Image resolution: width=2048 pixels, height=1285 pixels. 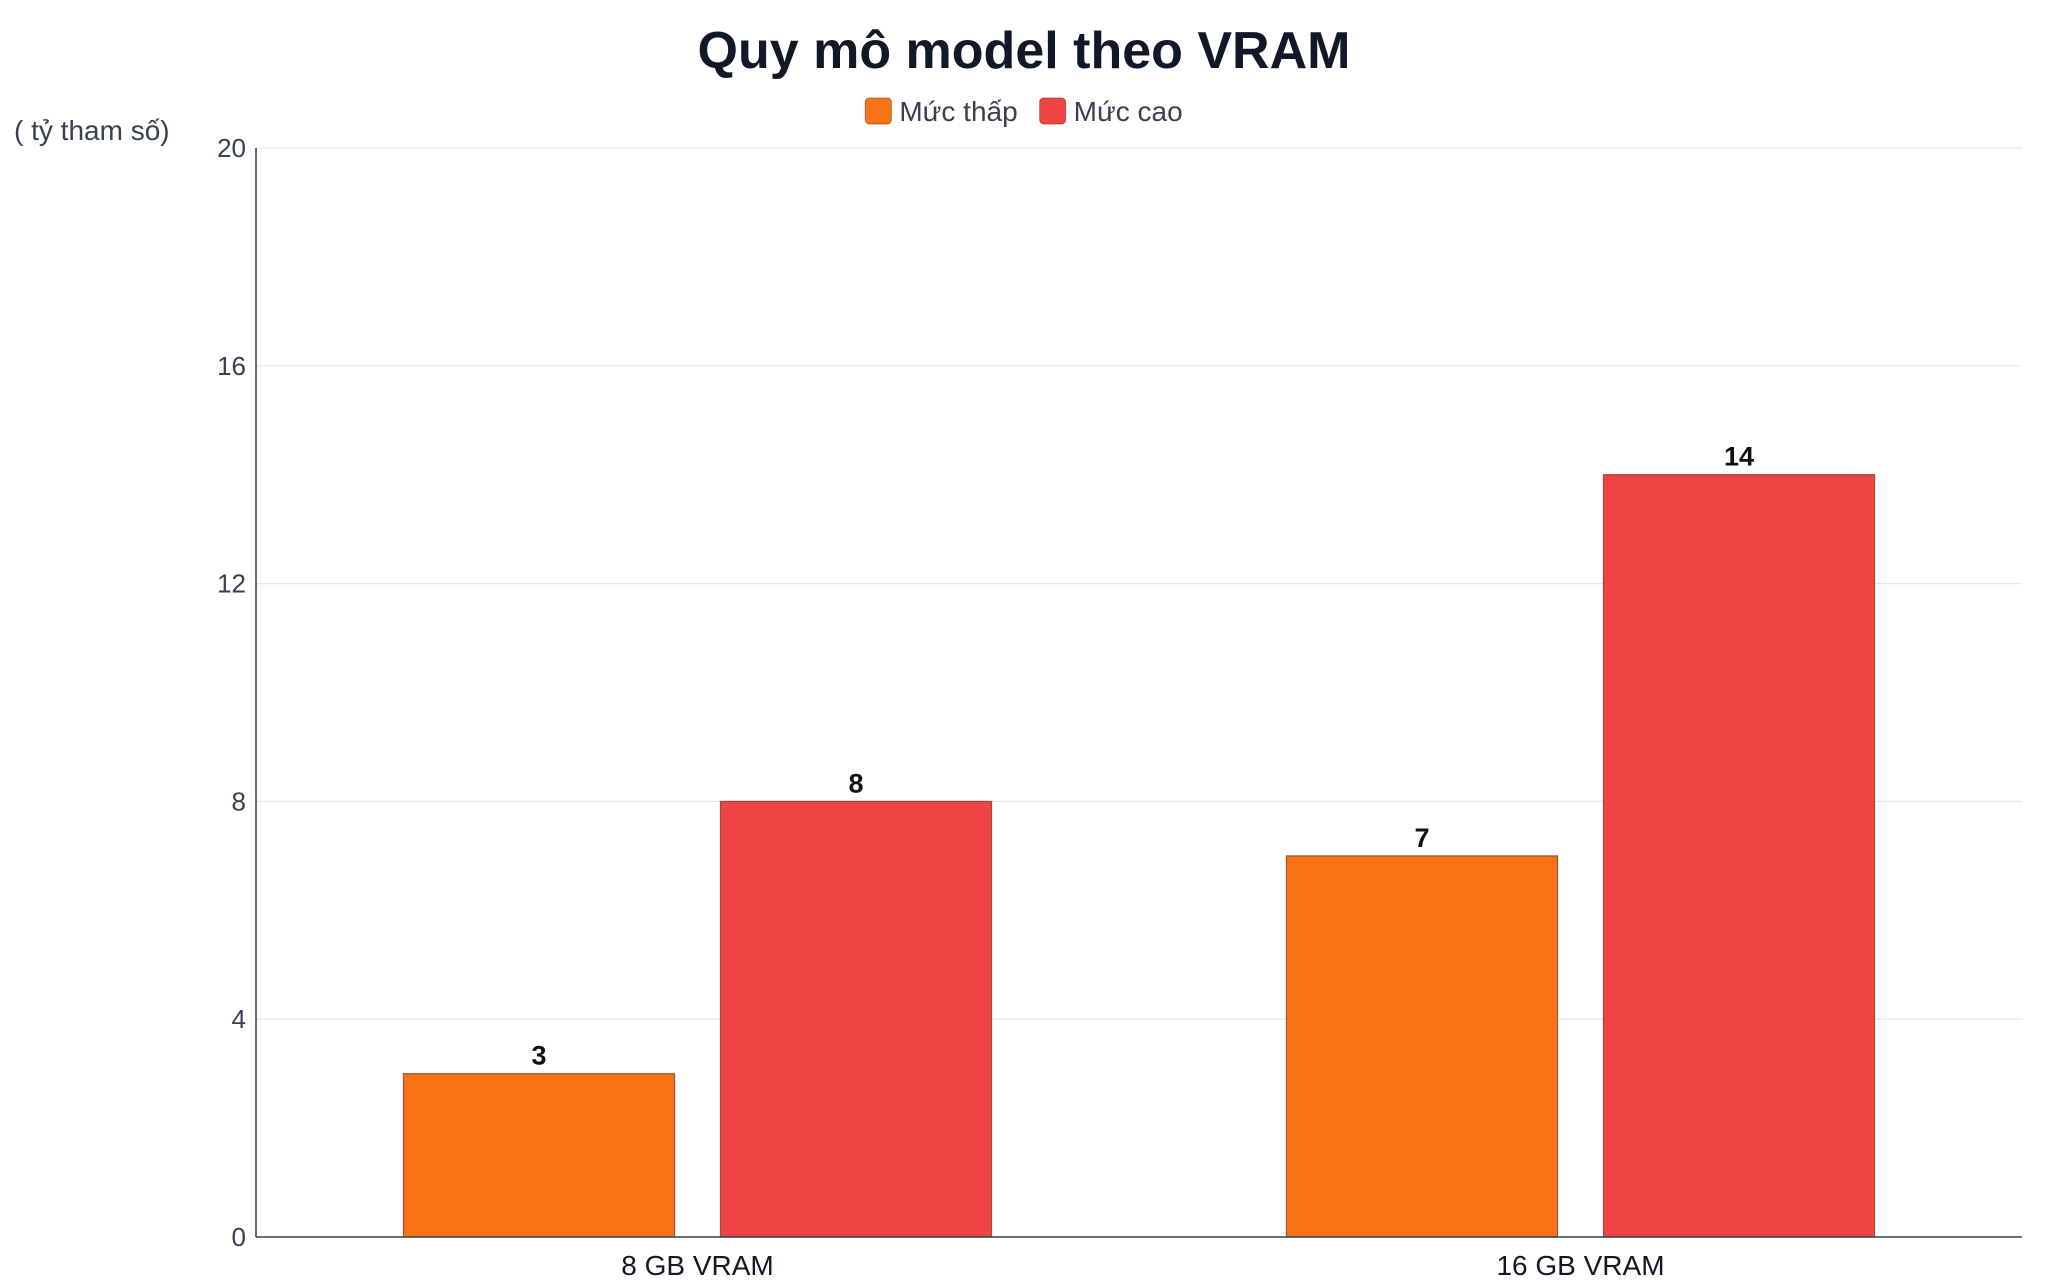 What do you see at coordinates (1023, 111) in the screenshot?
I see `legend: Mức thấp Mức cao` at bounding box center [1023, 111].